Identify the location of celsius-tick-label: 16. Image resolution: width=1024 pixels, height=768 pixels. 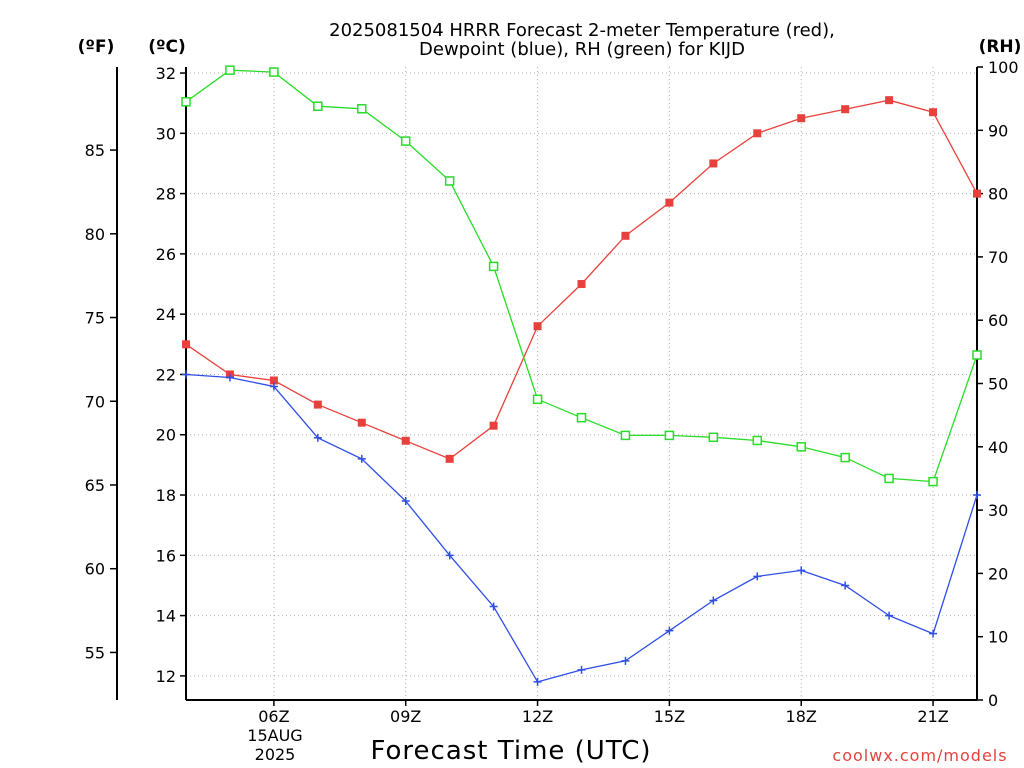
(166, 555).